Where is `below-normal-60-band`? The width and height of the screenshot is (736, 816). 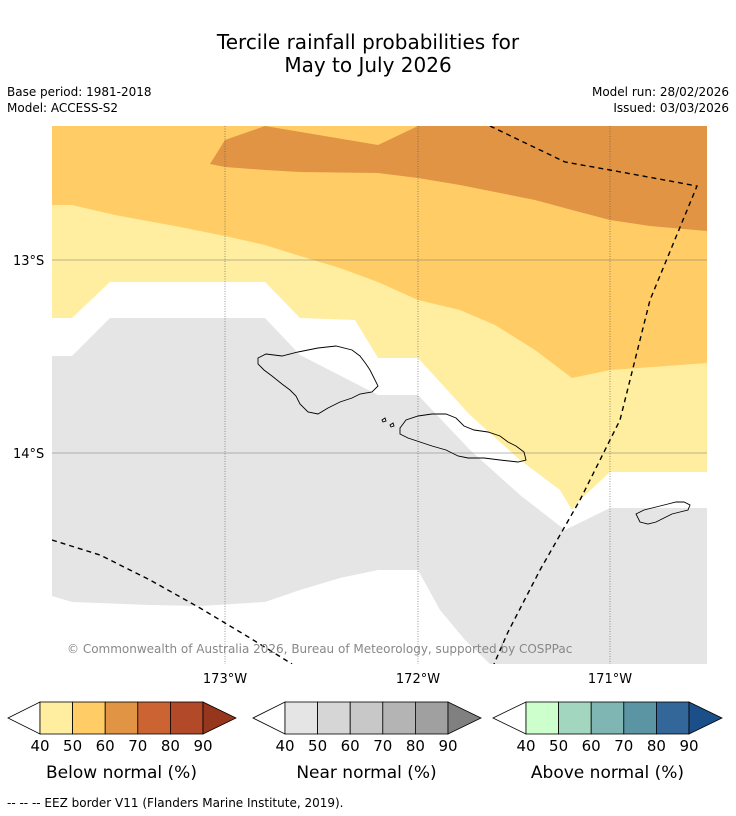
below-normal-60-band is located at coordinates (458, 178).